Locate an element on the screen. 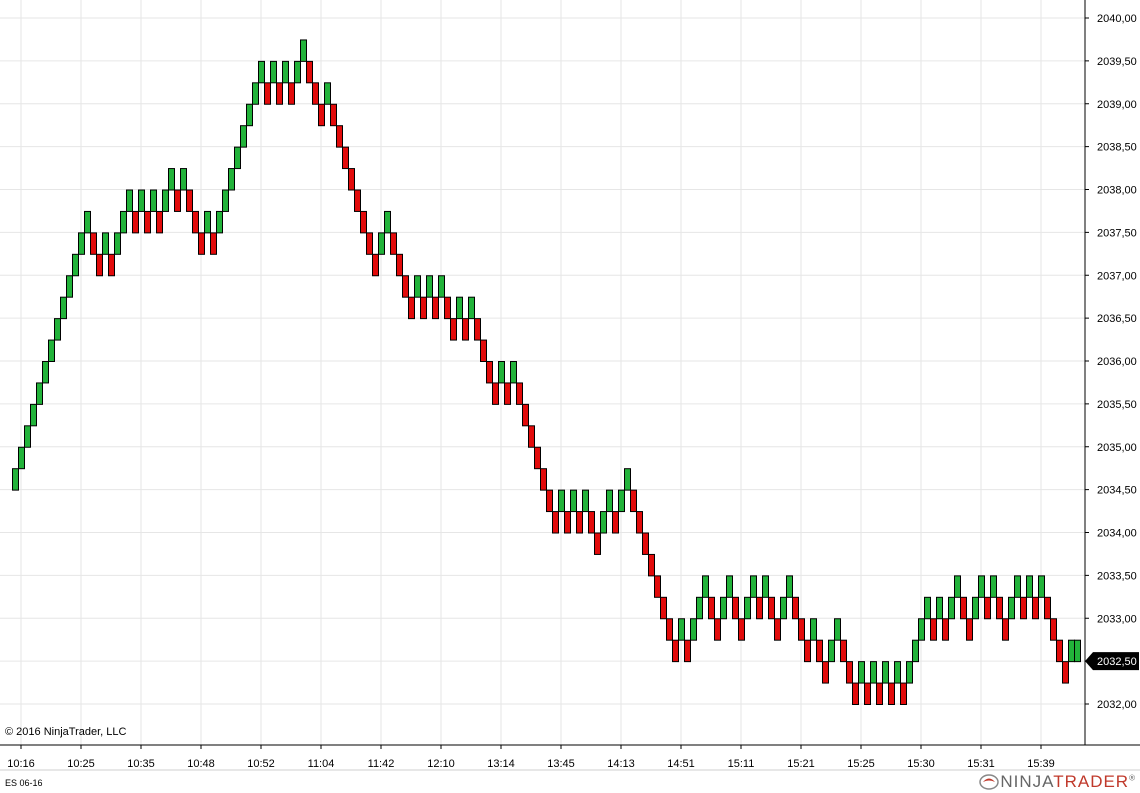 This screenshot has height=793, width=1140. y-tick-label: 2039,00 is located at coordinates (1117, 105).